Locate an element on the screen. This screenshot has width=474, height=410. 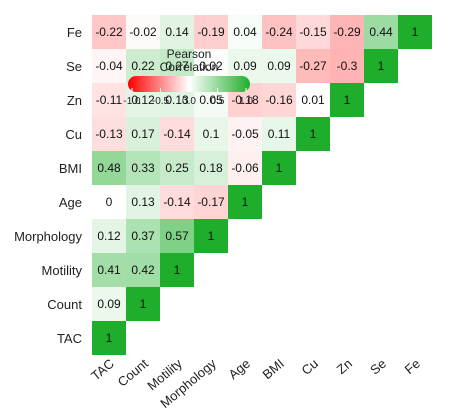
heatmap-cell-motility-fe is located at coordinates (177, 32).